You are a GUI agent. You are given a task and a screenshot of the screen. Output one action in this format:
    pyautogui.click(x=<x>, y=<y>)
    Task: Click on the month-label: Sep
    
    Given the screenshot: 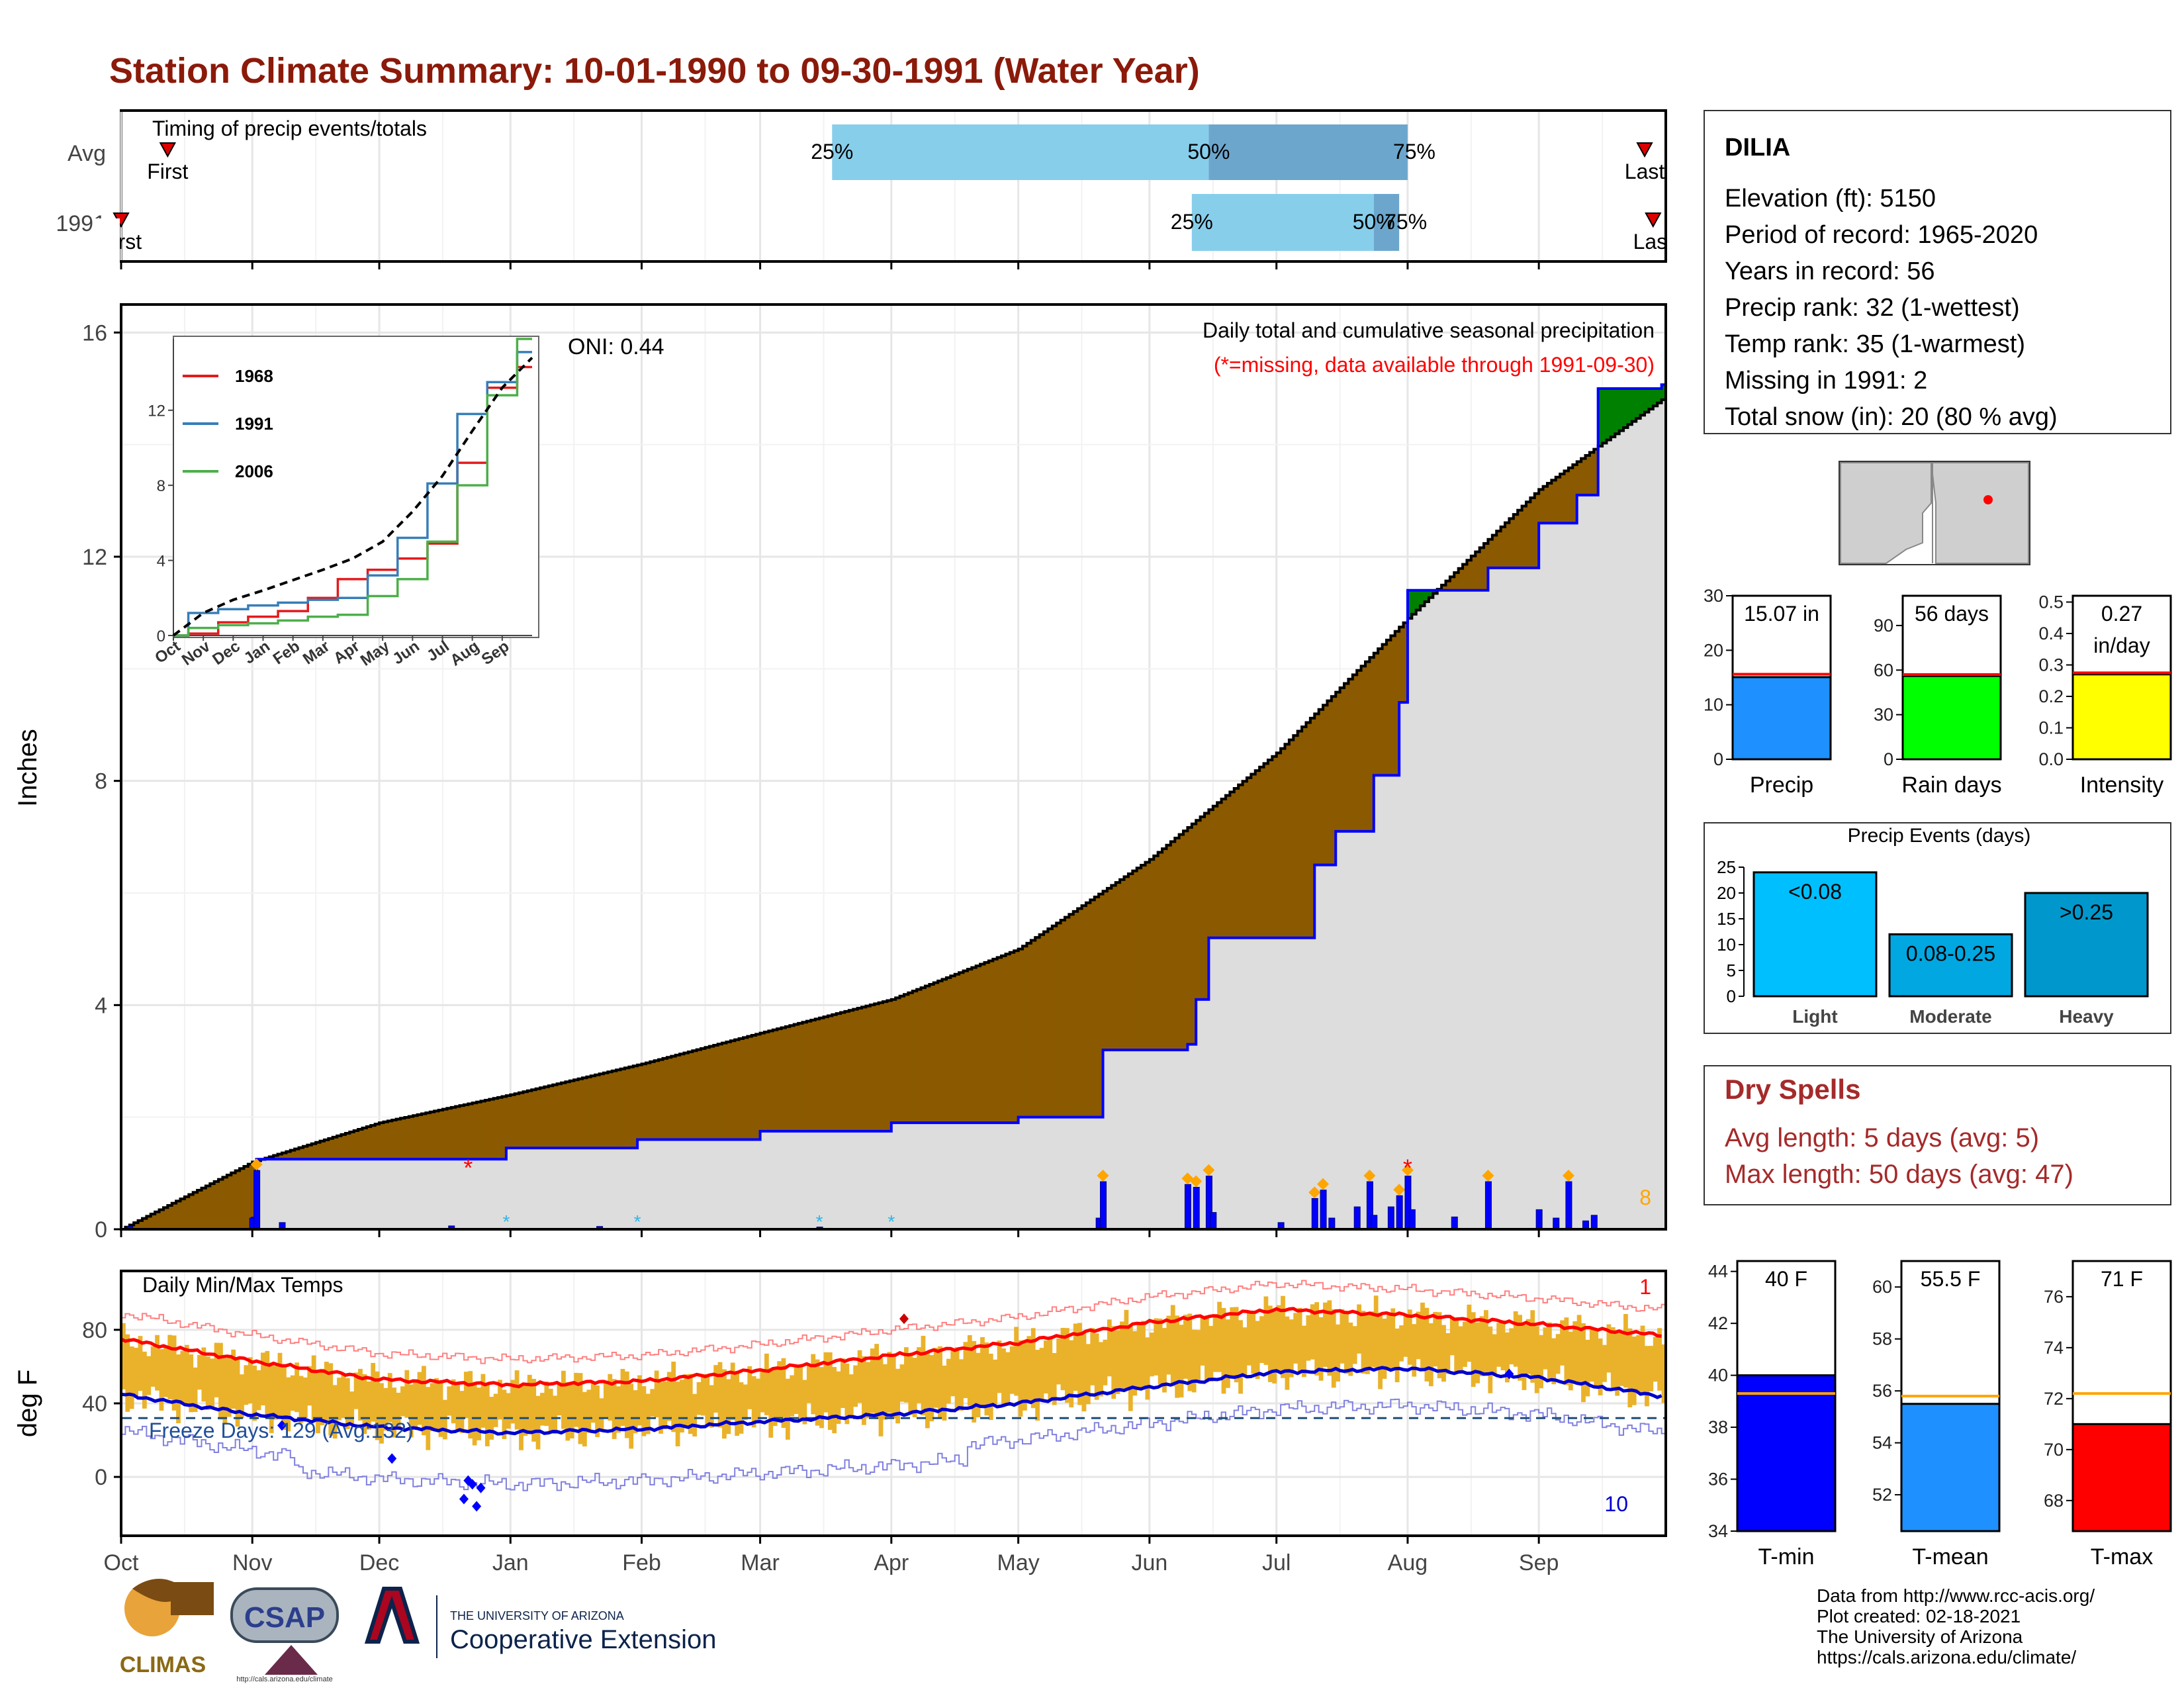 What is the action you would take?
    pyautogui.click(x=1539, y=1562)
    